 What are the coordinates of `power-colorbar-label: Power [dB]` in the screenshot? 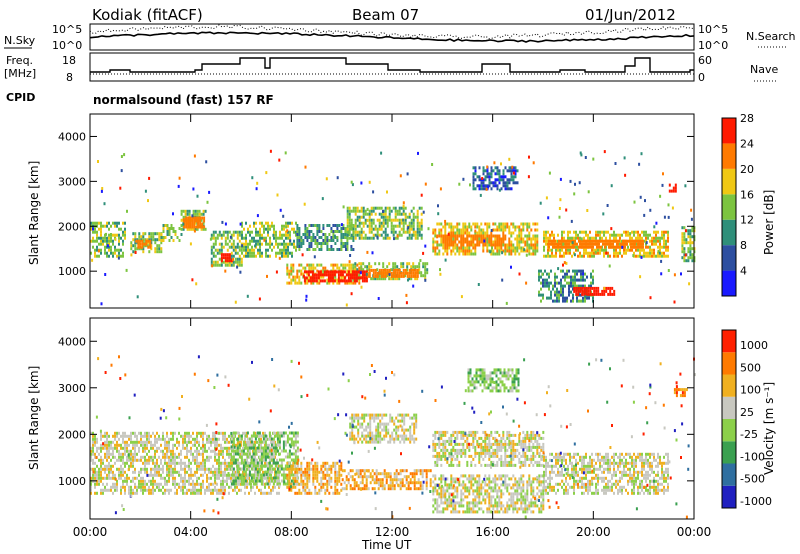 It's located at (769, 222).